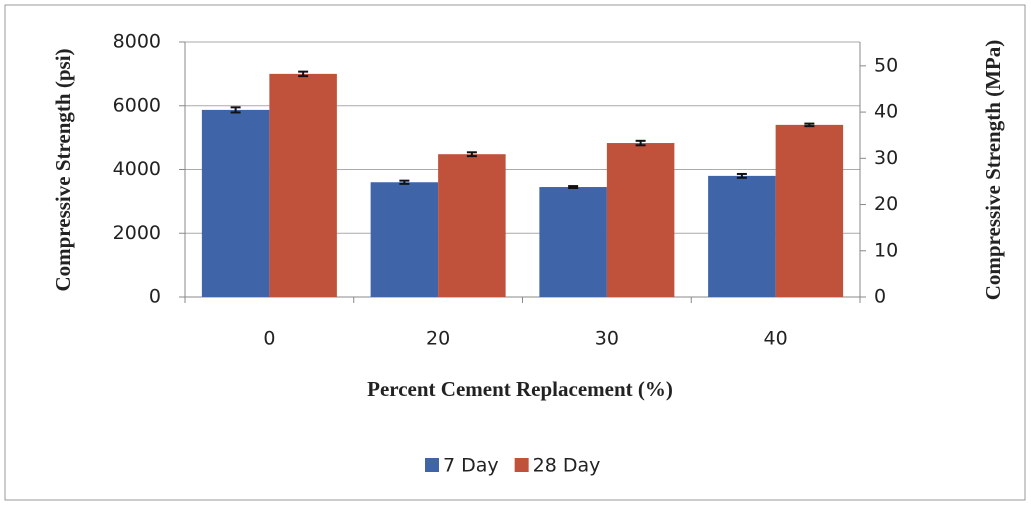 The width and height of the screenshot is (1031, 508). Describe the element at coordinates (886, 65) in the screenshot. I see `y2-tick-label: 50` at that location.